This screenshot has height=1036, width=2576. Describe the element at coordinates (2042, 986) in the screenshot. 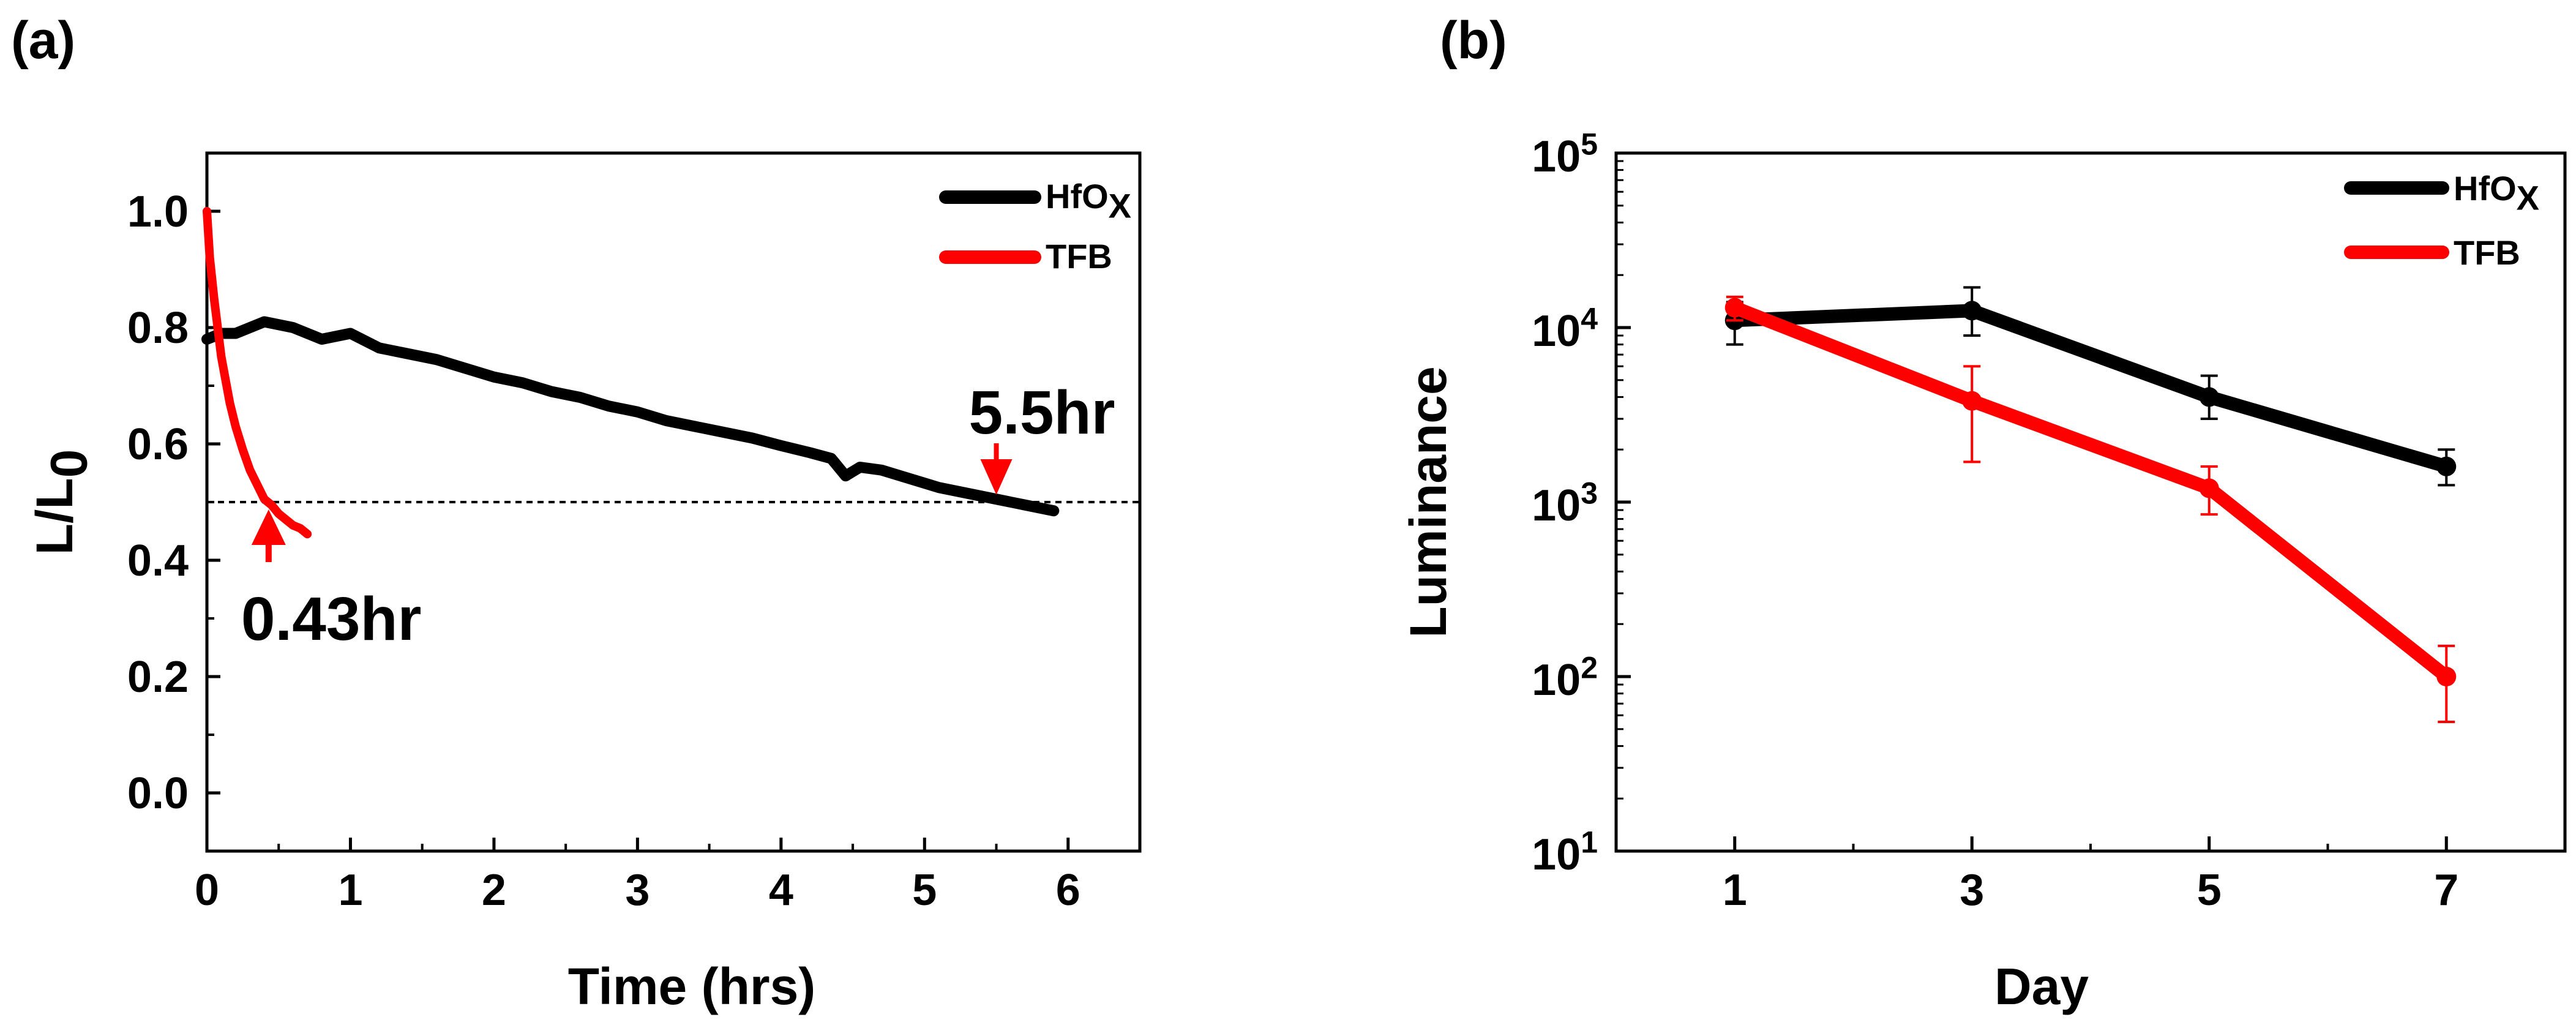

I see `x-axis-label-b: Day` at that location.